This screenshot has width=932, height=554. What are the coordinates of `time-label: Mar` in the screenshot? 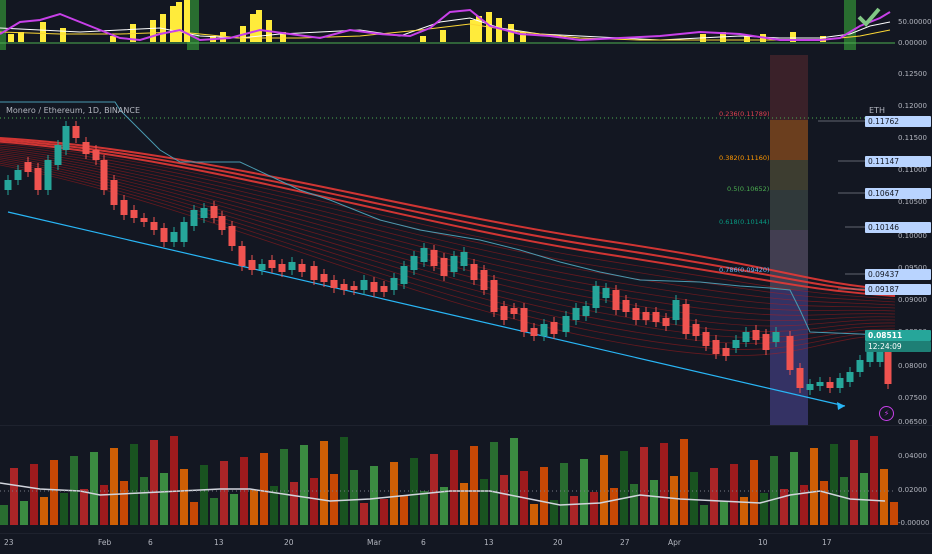 It's located at (374, 542).